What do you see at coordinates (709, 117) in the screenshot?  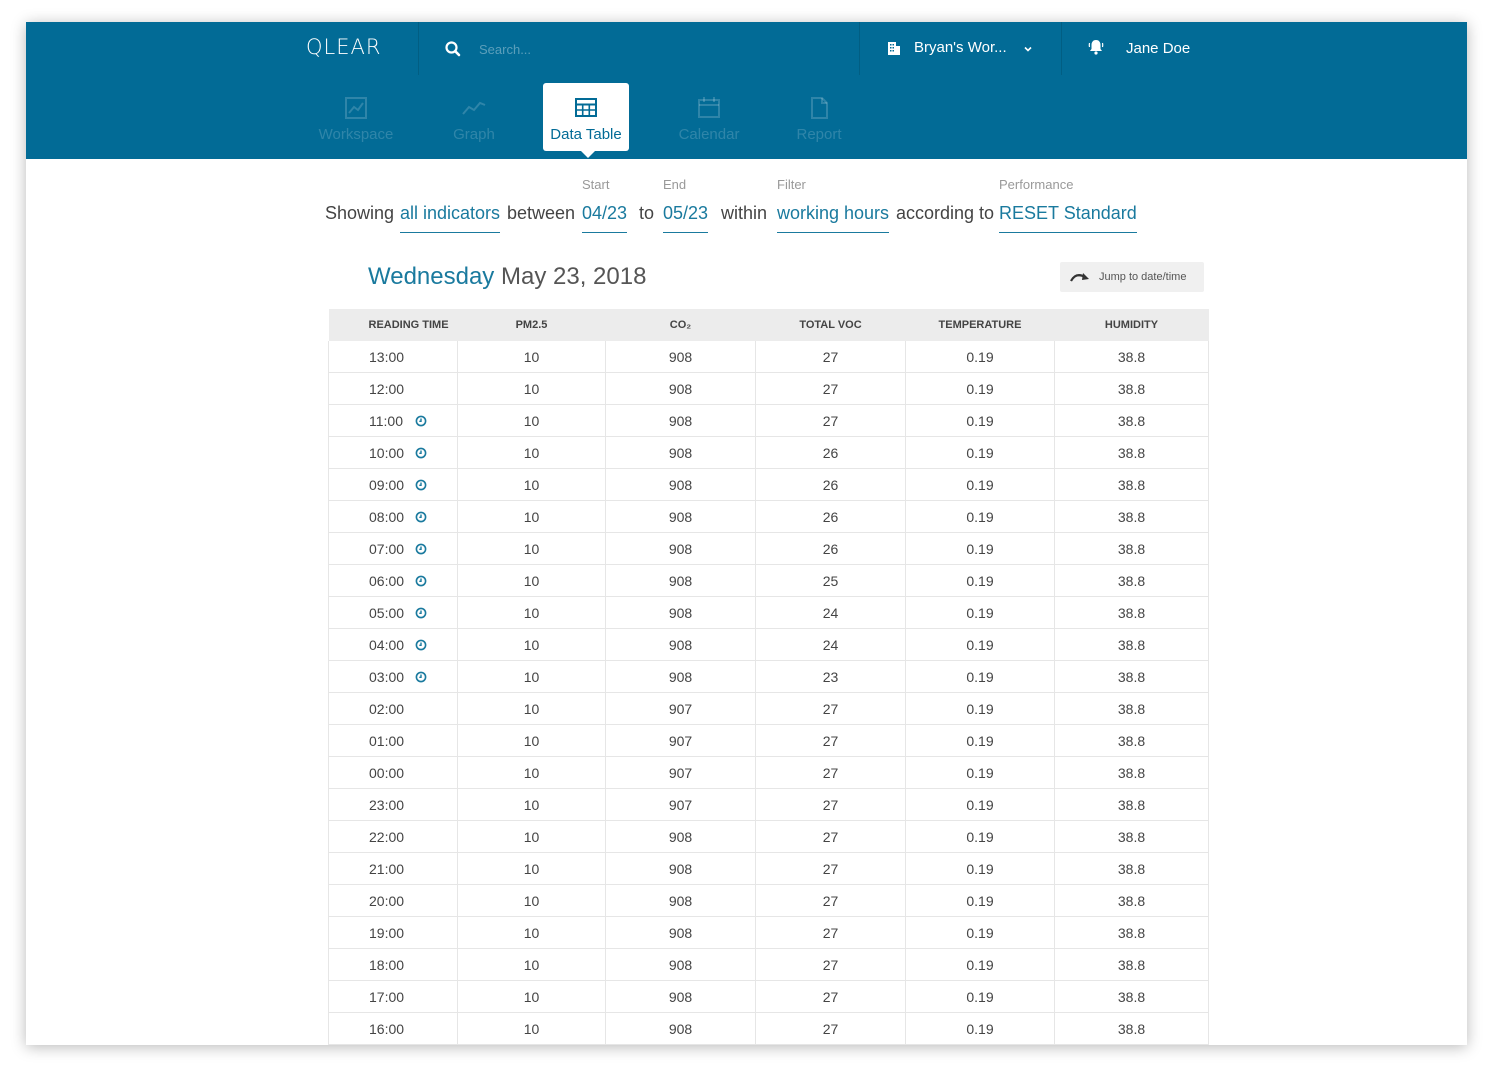 I see `tab-calendar: Calendar` at bounding box center [709, 117].